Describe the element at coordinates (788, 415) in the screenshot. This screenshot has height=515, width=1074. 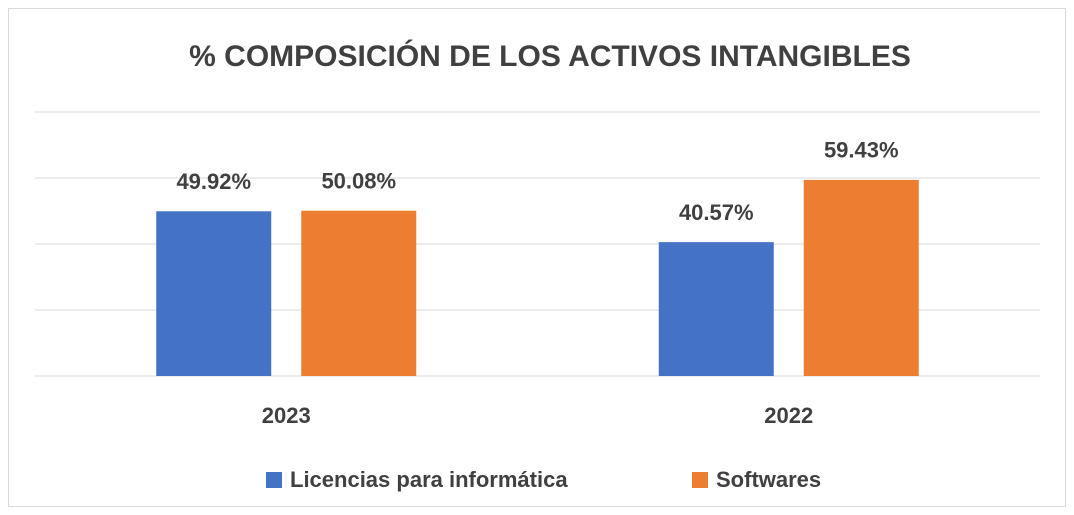
I see `x-tick-label: 2022` at that location.